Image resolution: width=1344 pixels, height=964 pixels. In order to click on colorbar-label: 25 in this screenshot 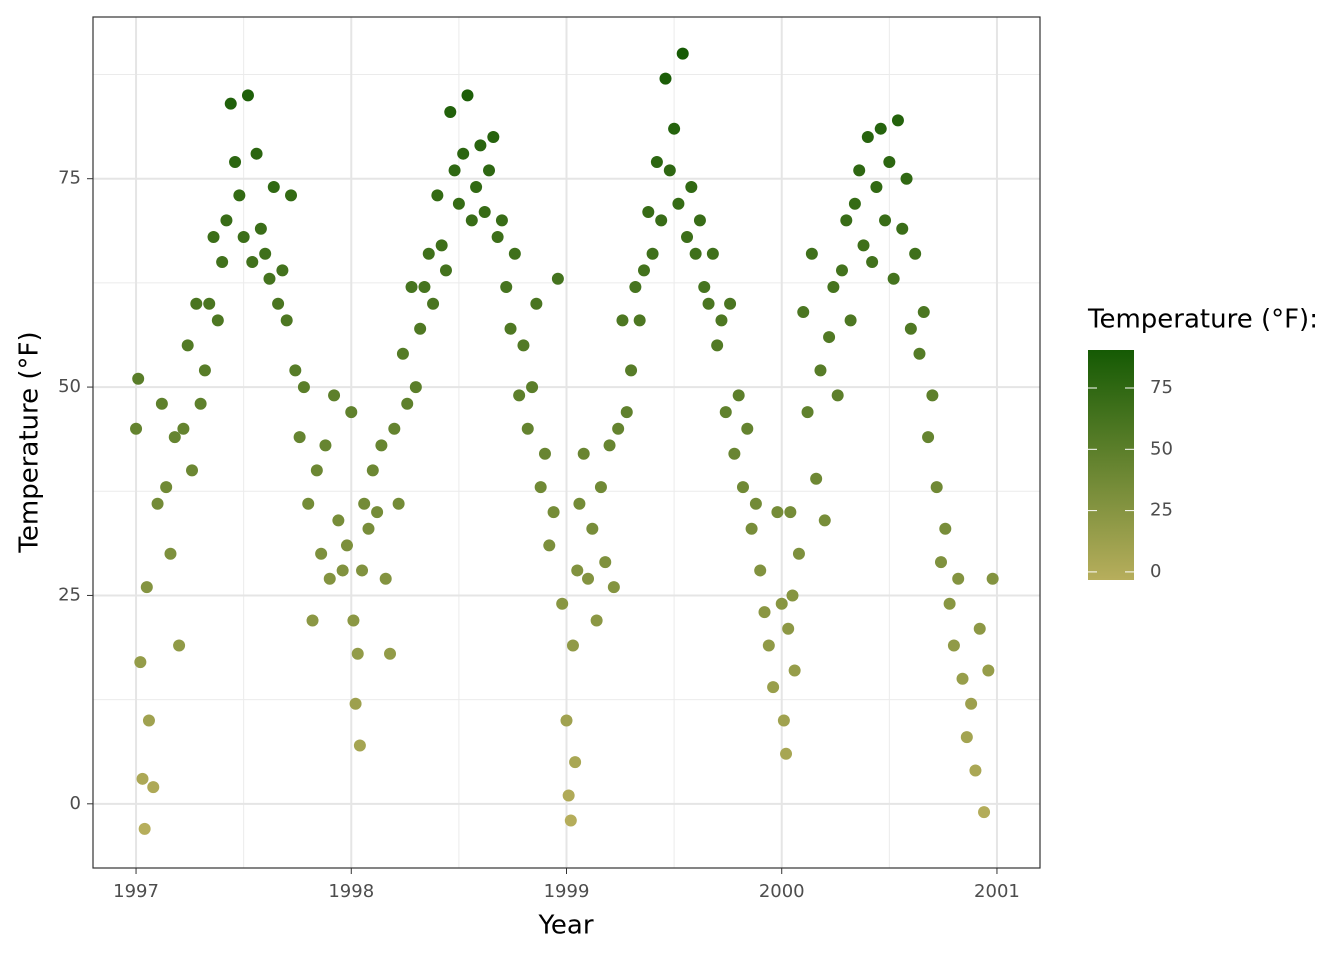, I will do `click(1161, 510)`.